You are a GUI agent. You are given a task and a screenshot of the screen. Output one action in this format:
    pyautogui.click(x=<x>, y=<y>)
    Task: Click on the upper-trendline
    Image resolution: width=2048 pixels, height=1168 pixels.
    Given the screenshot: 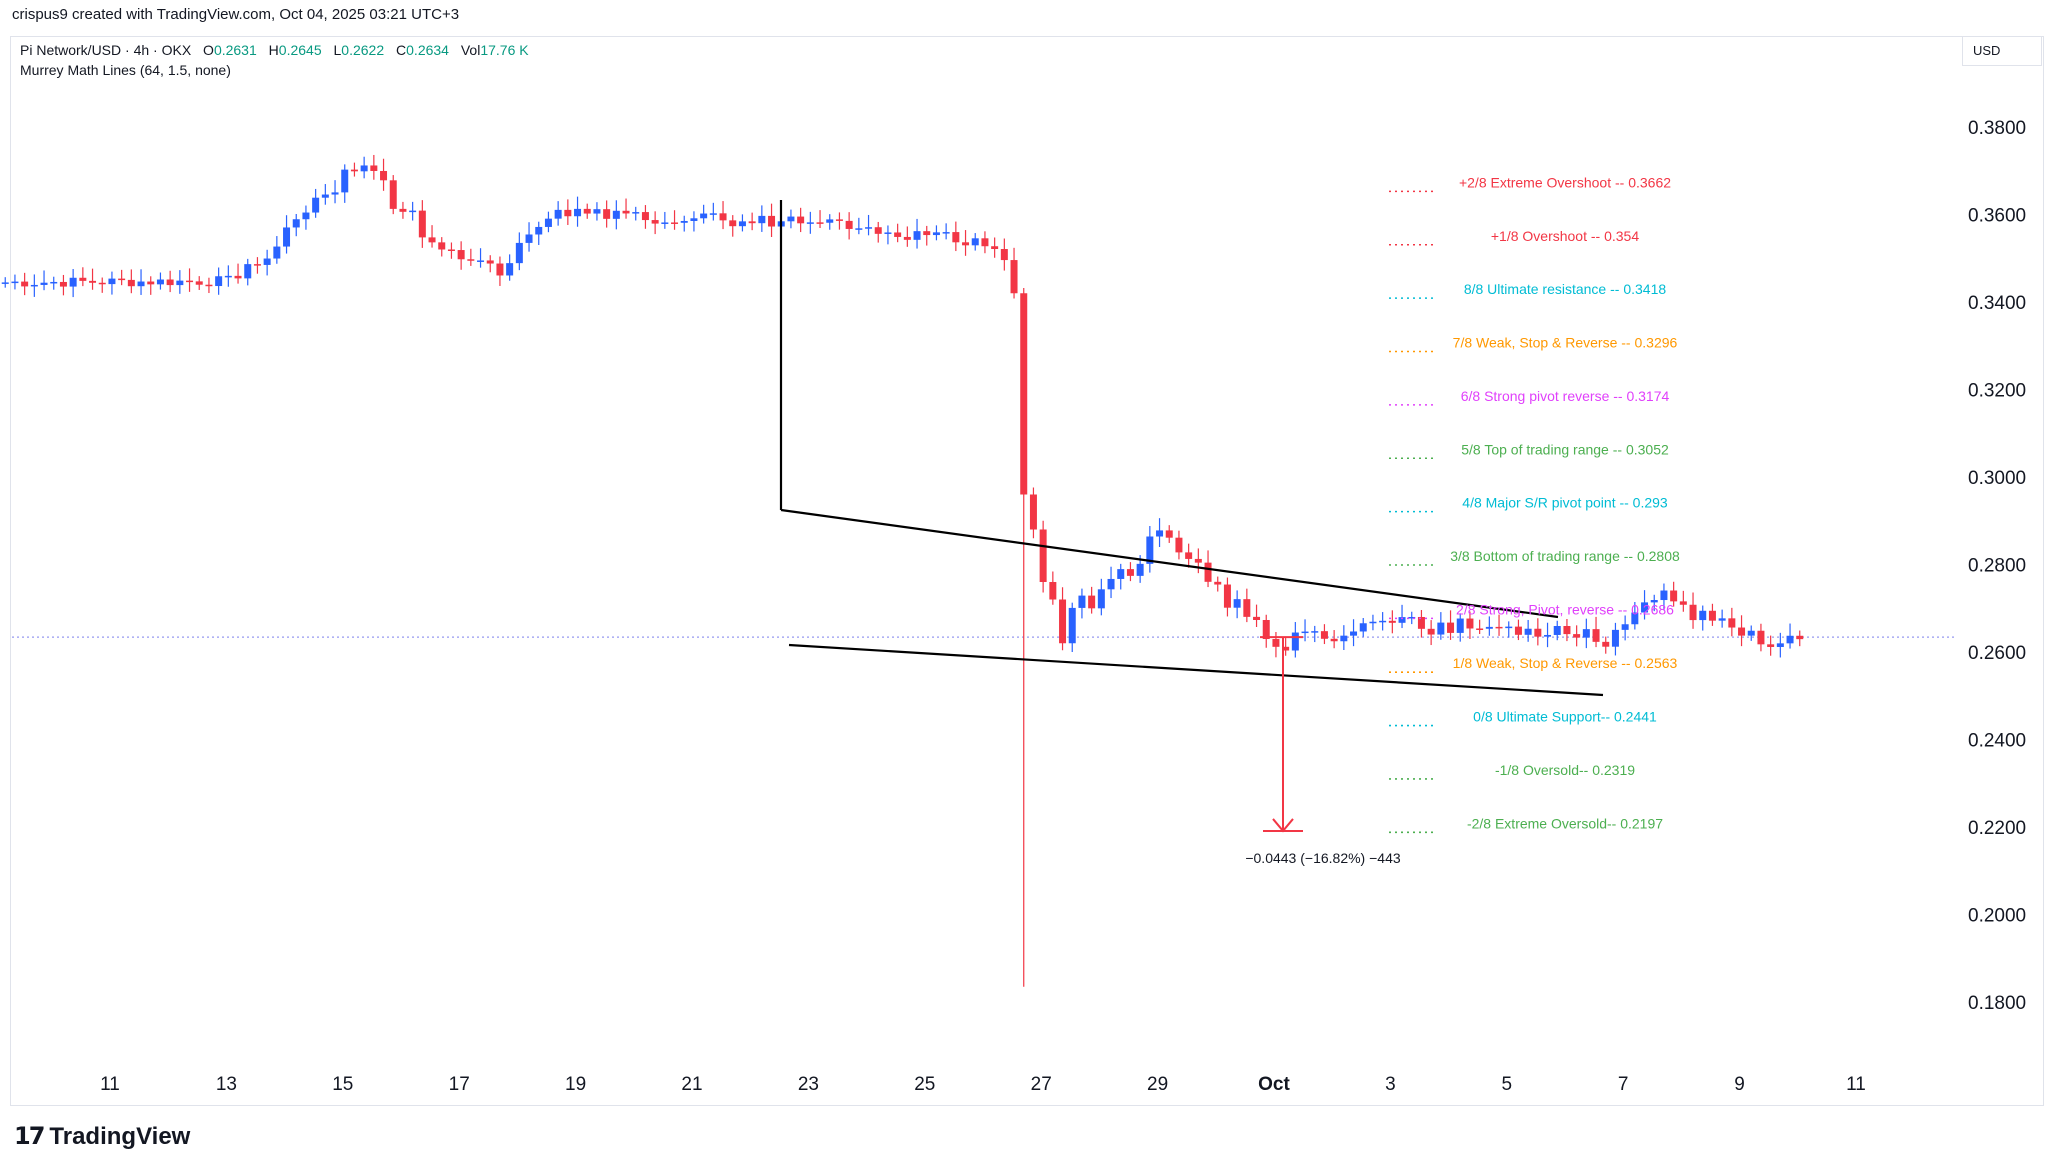 What is the action you would take?
    pyautogui.click(x=1169, y=563)
    